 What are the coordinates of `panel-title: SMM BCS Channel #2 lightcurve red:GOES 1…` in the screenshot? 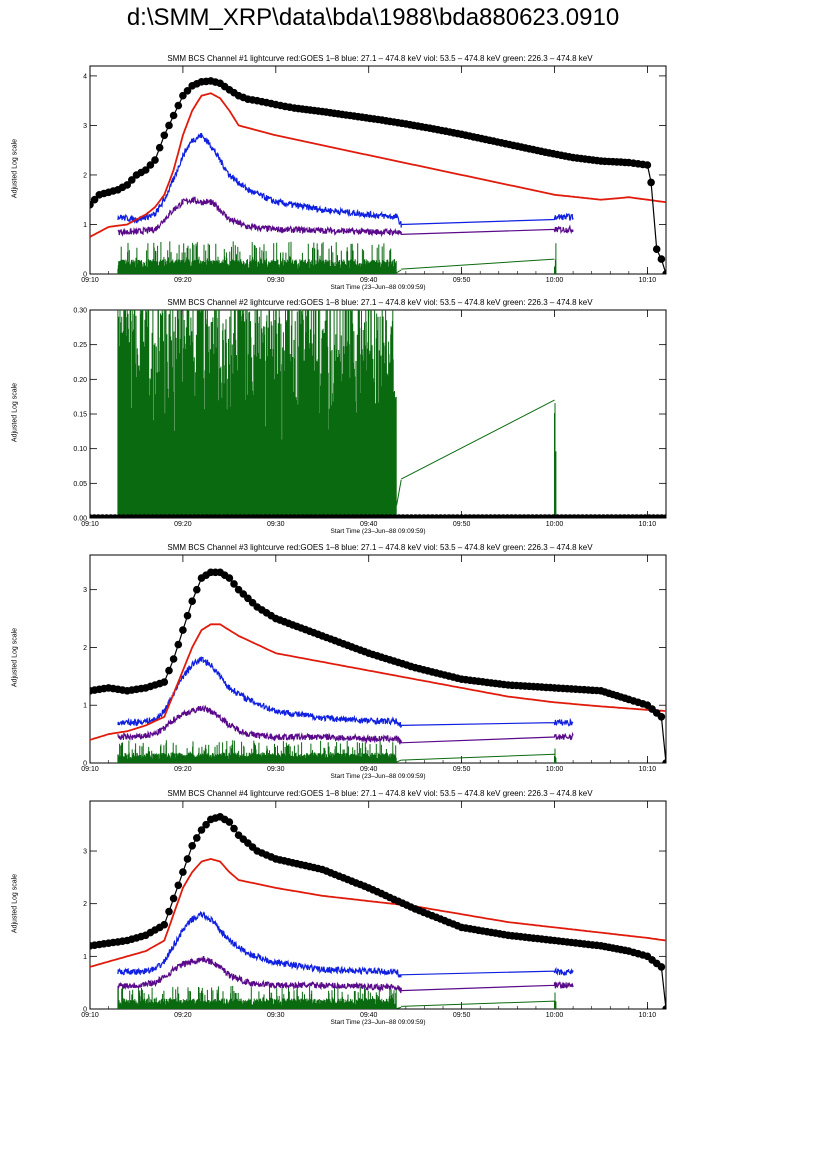 It's located at (380, 302).